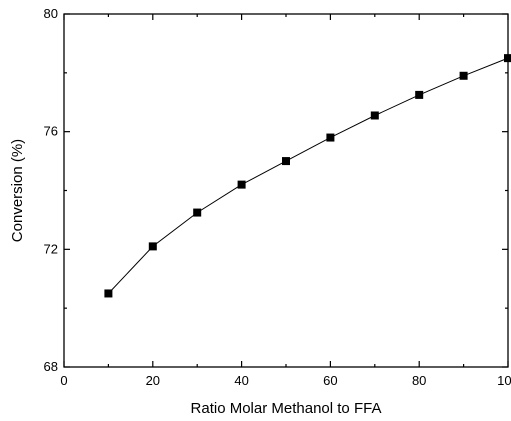 This screenshot has height=421, width=511. What do you see at coordinates (51, 248) in the screenshot?
I see `y-tick-label: 72` at bounding box center [51, 248].